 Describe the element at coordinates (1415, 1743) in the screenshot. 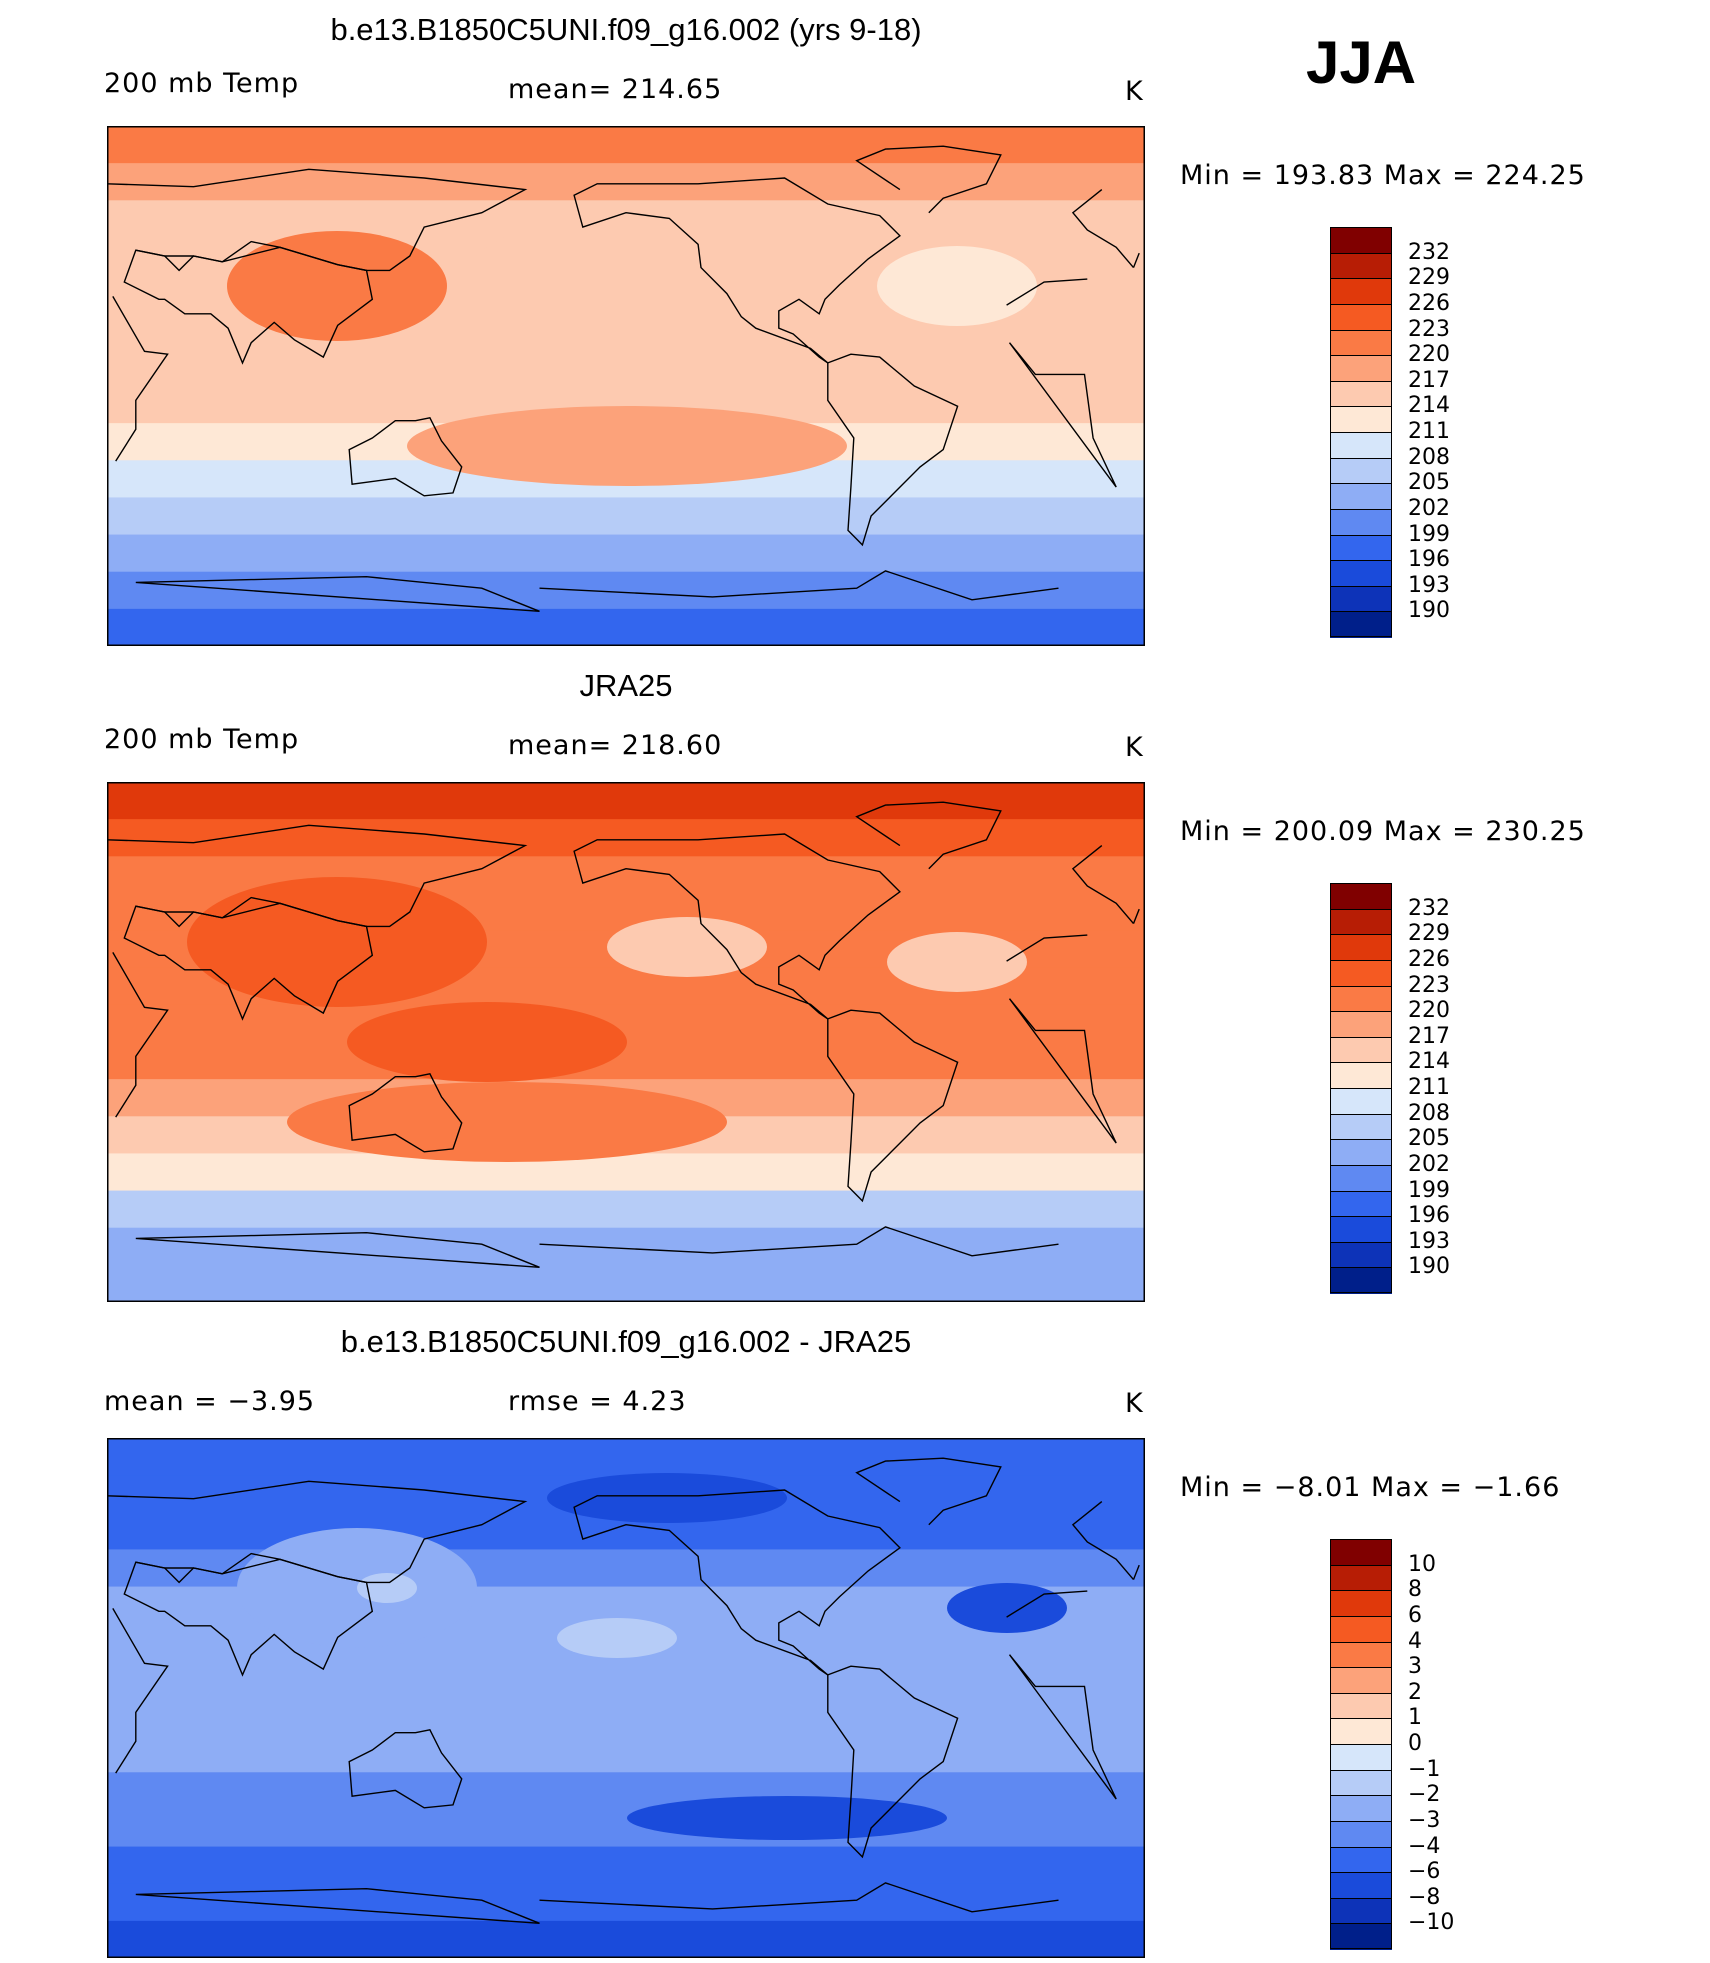

I see `colorbar-tick-label: 0` at that location.